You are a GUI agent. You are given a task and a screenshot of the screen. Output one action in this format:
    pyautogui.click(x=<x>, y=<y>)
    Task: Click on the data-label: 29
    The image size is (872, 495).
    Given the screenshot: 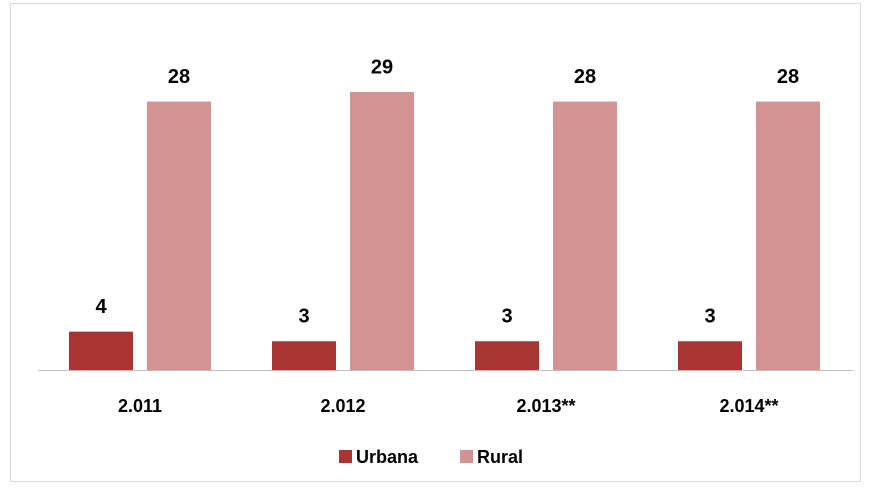 What is the action you would take?
    pyautogui.click(x=382, y=67)
    